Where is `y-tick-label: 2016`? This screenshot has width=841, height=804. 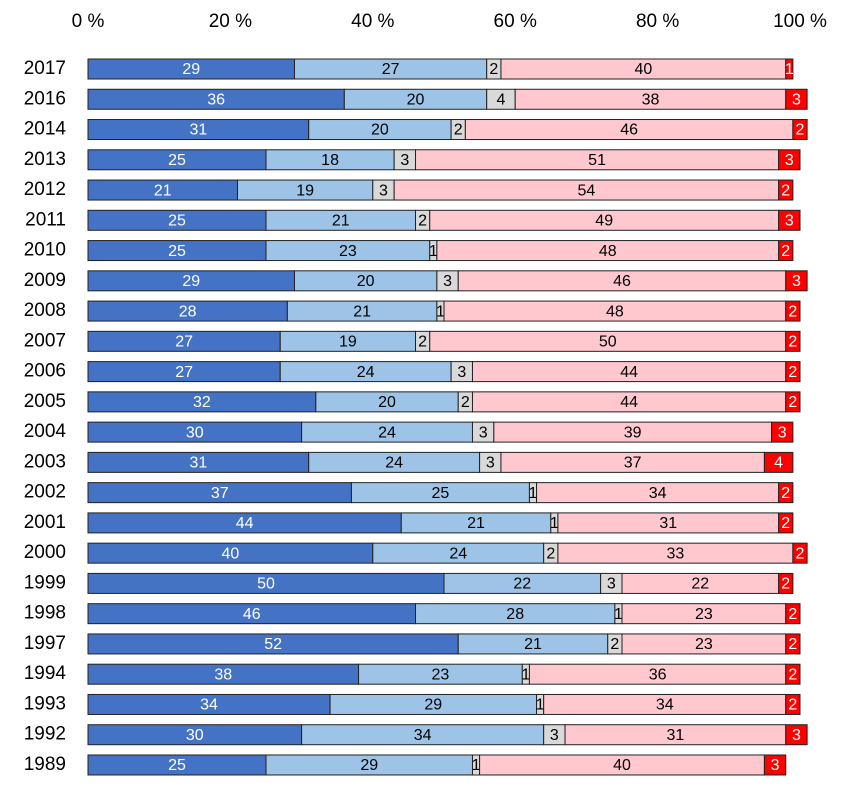
y-tick-label: 2016 is located at coordinates (45, 98).